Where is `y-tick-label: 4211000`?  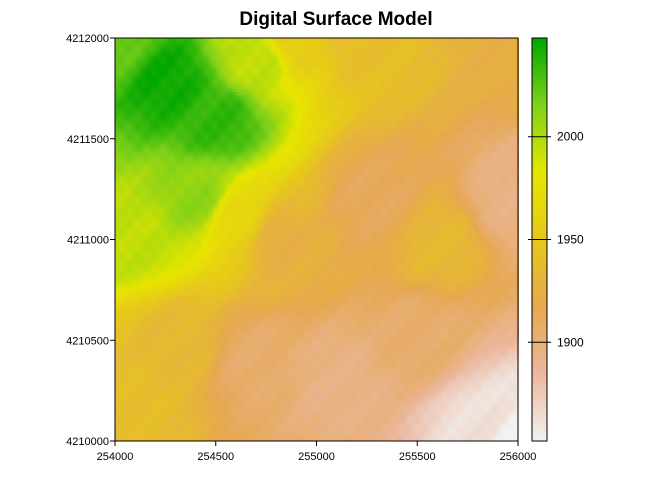
y-tick-label: 4211000 is located at coordinates (88, 241).